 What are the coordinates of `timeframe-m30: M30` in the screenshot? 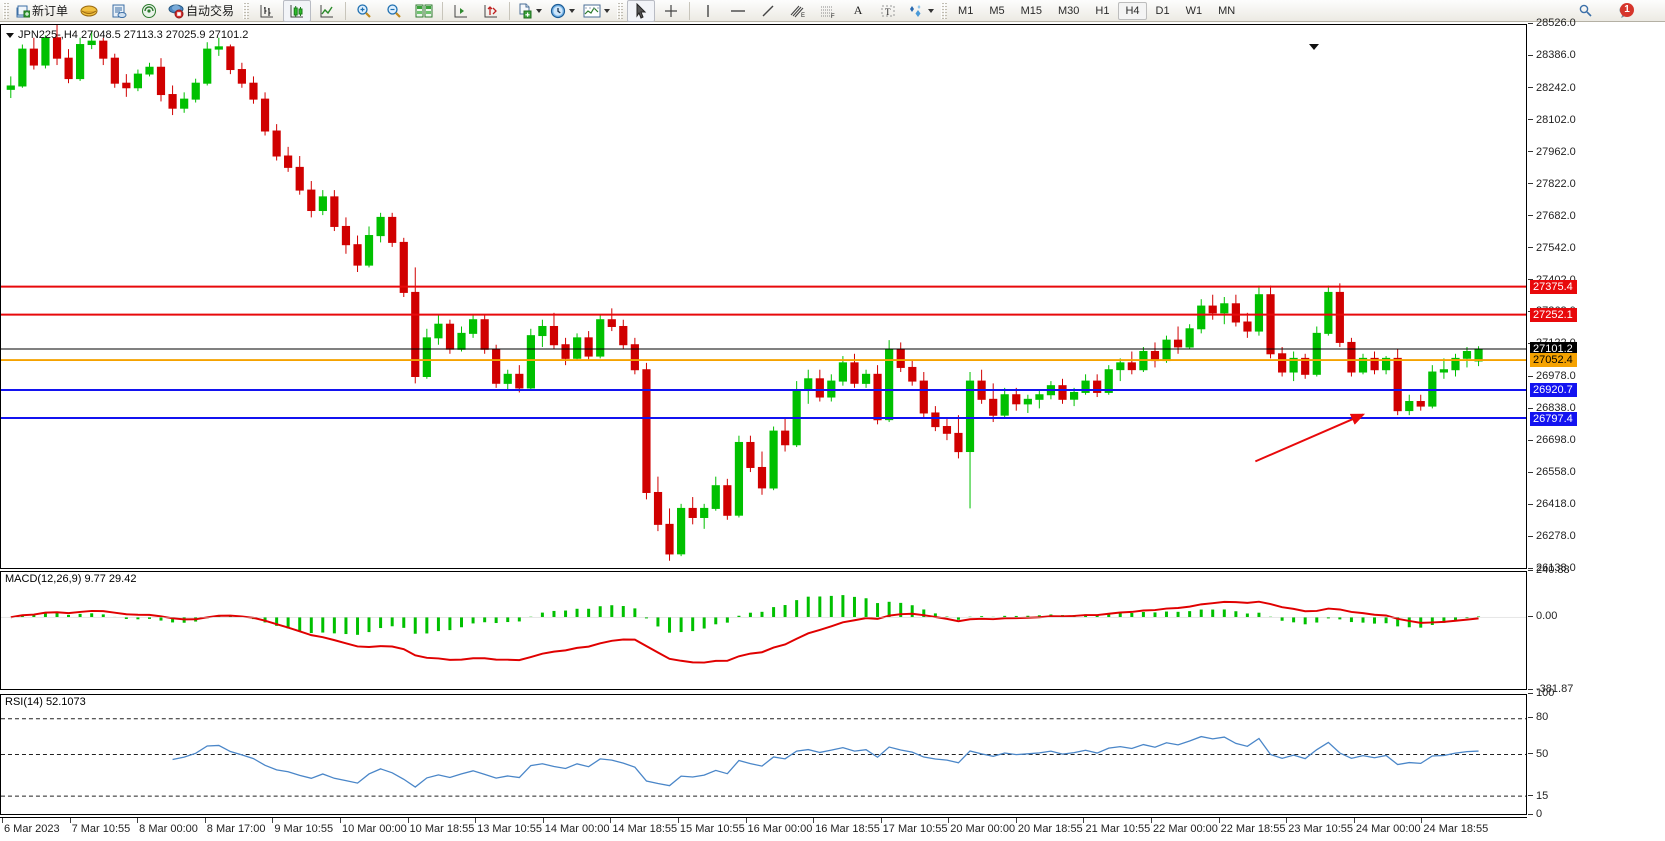 It's located at (1069, 10).